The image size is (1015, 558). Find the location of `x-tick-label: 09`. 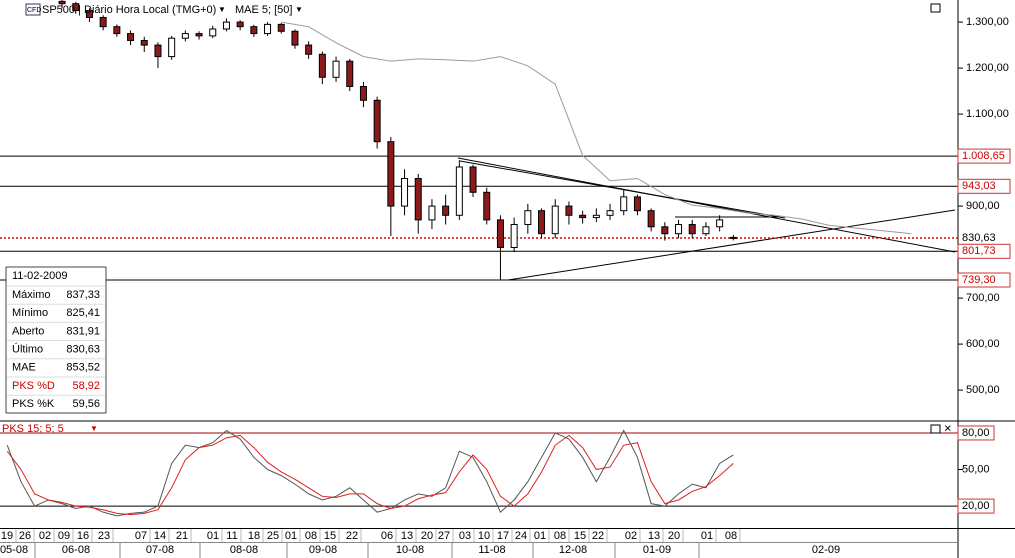

x-tick-label: 09 is located at coordinates (64, 536).